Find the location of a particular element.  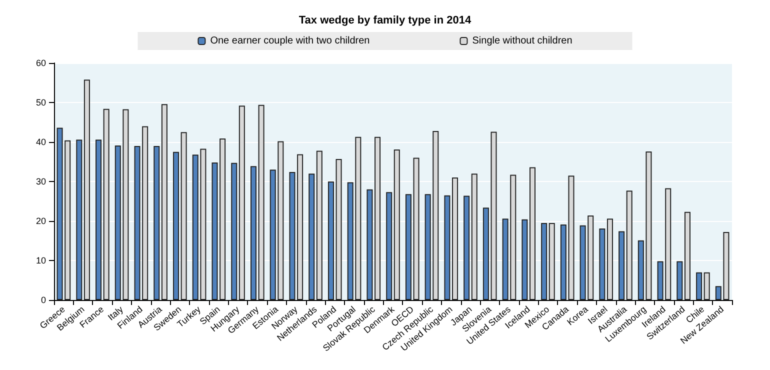

y-tick-label: 0 is located at coordinates (43, 300).